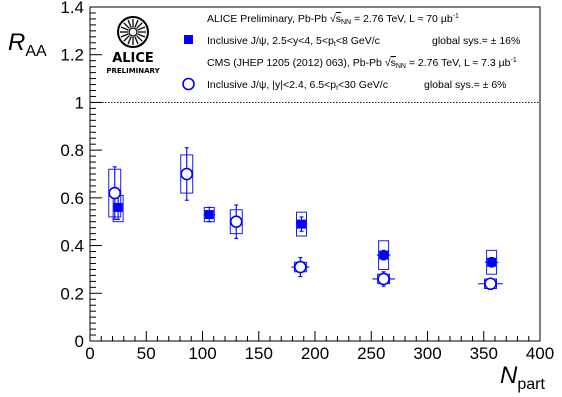 The width and height of the screenshot is (562, 397). What do you see at coordinates (202, 353) in the screenshot?
I see `x-tick-label: 100` at bounding box center [202, 353].